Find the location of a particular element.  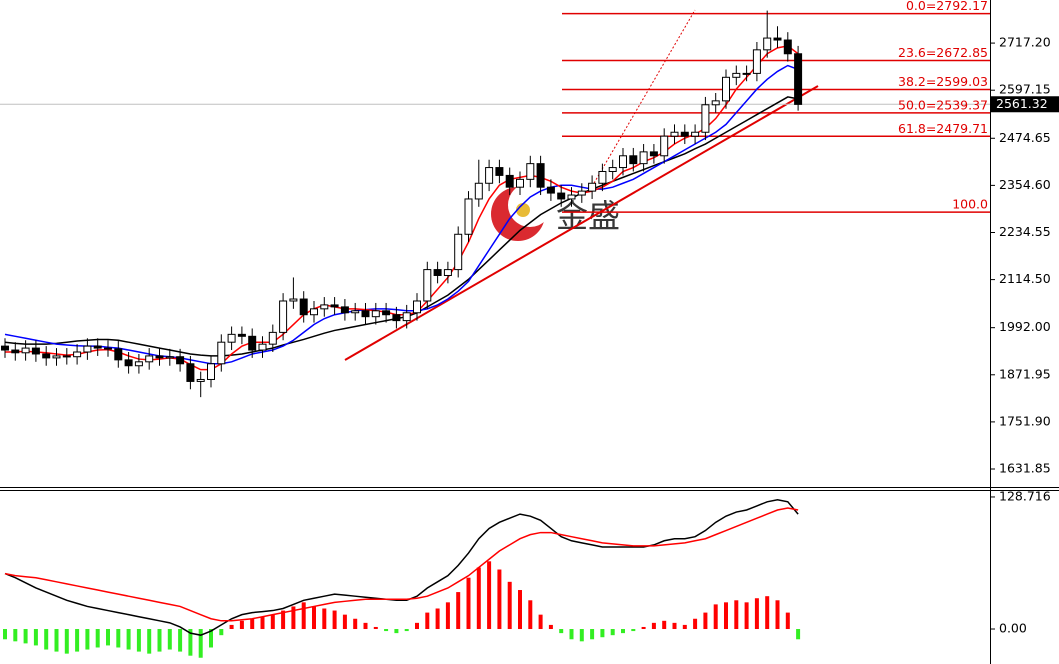

y-tick-label: 2474.65 is located at coordinates (1025, 137).